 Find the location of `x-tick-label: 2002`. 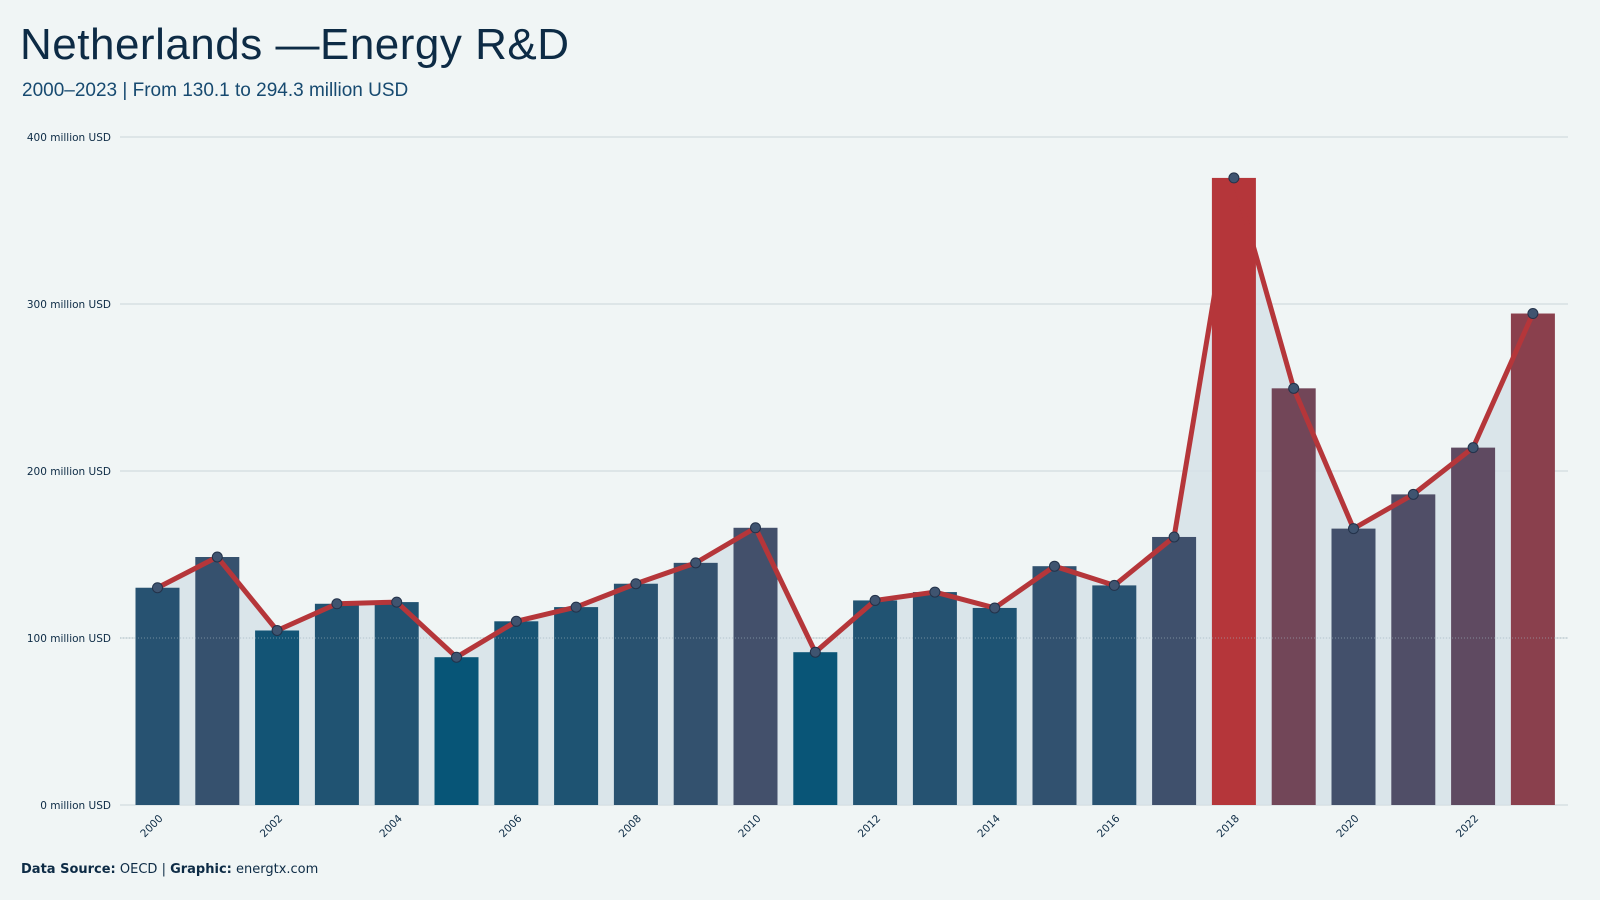

x-tick-label: 2002 is located at coordinates (271, 826).